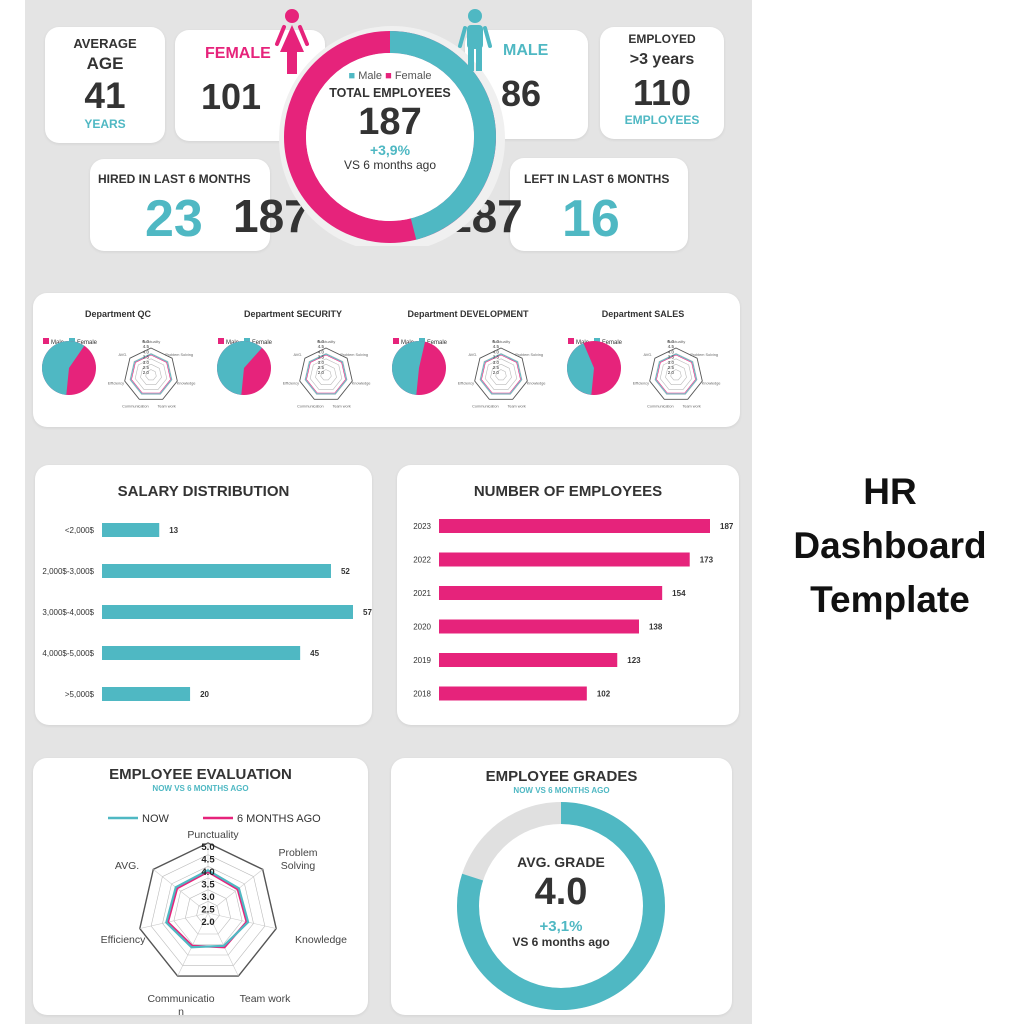  What do you see at coordinates (68, 612) in the screenshot?
I see `bar-category-label: 3,000$-4,000$` at bounding box center [68, 612].